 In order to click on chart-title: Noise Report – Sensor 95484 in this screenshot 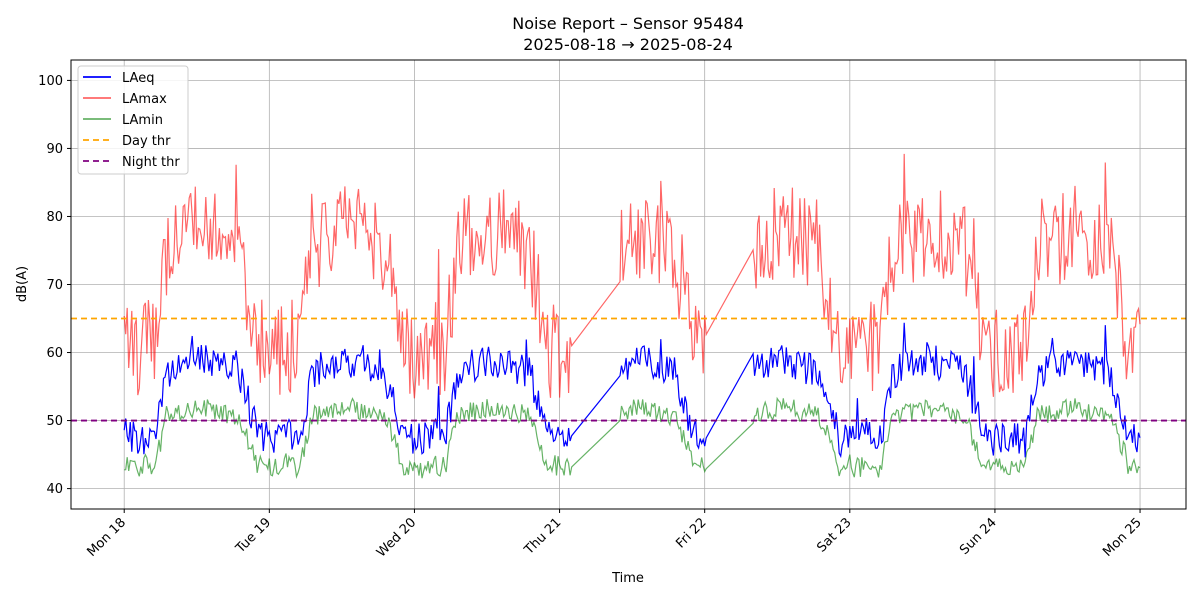, I will do `click(628, 23)`.